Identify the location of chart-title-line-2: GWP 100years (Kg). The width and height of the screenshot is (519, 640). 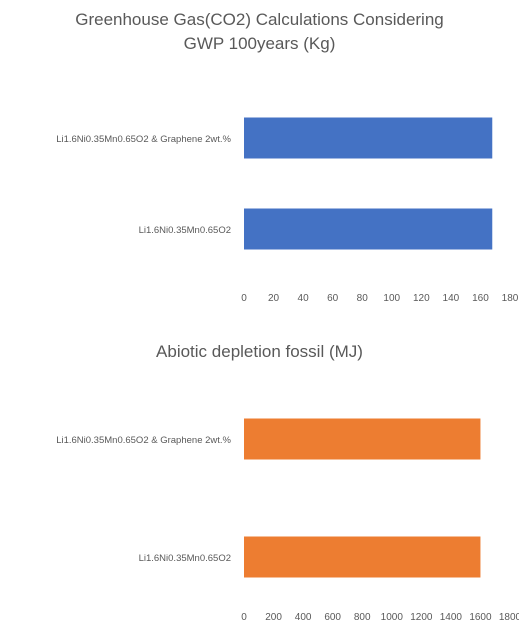
(259, 43).